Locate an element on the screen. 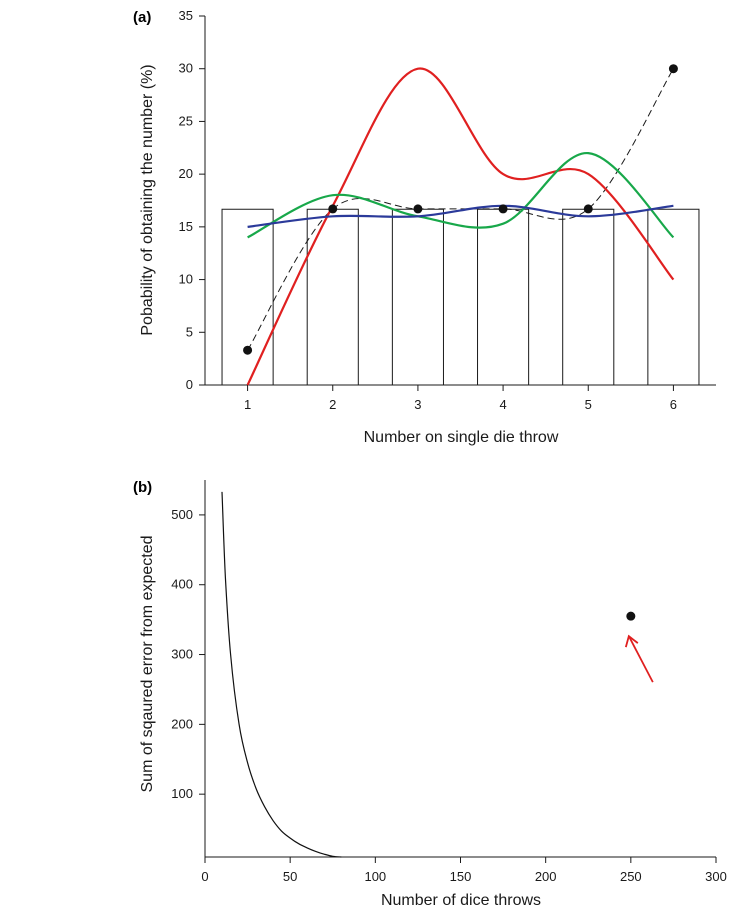 The height and width of the screenshot is (912, 733). panel-a-label: (a) is located at coordinates (142, 17).